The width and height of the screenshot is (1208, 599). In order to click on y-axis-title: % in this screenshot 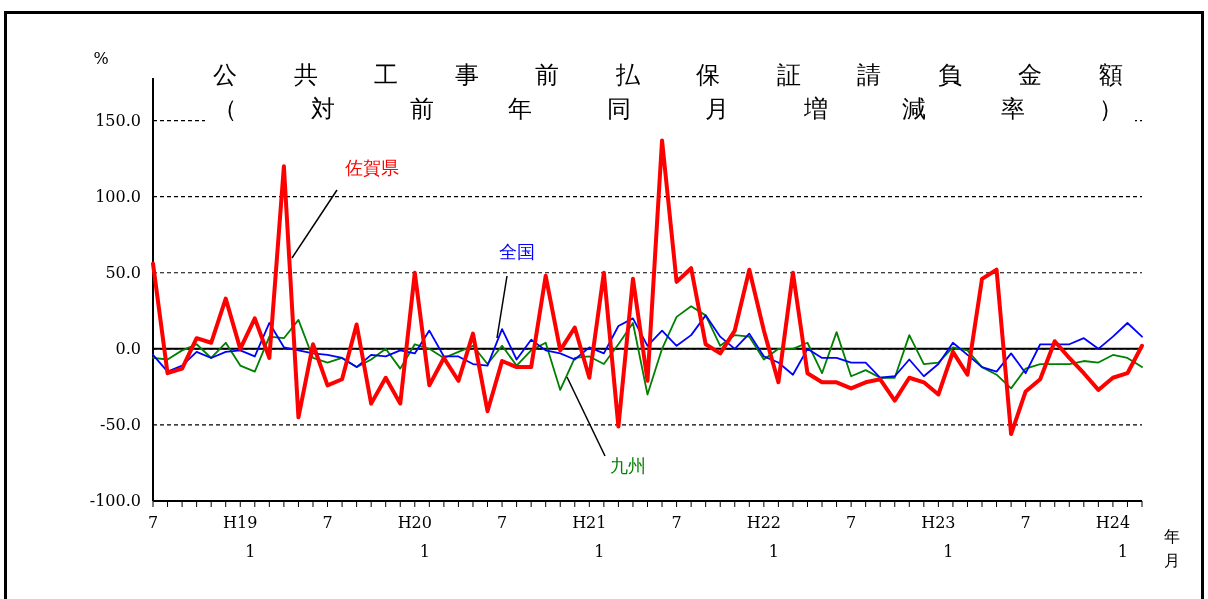, I will do `click(101, 58)`.